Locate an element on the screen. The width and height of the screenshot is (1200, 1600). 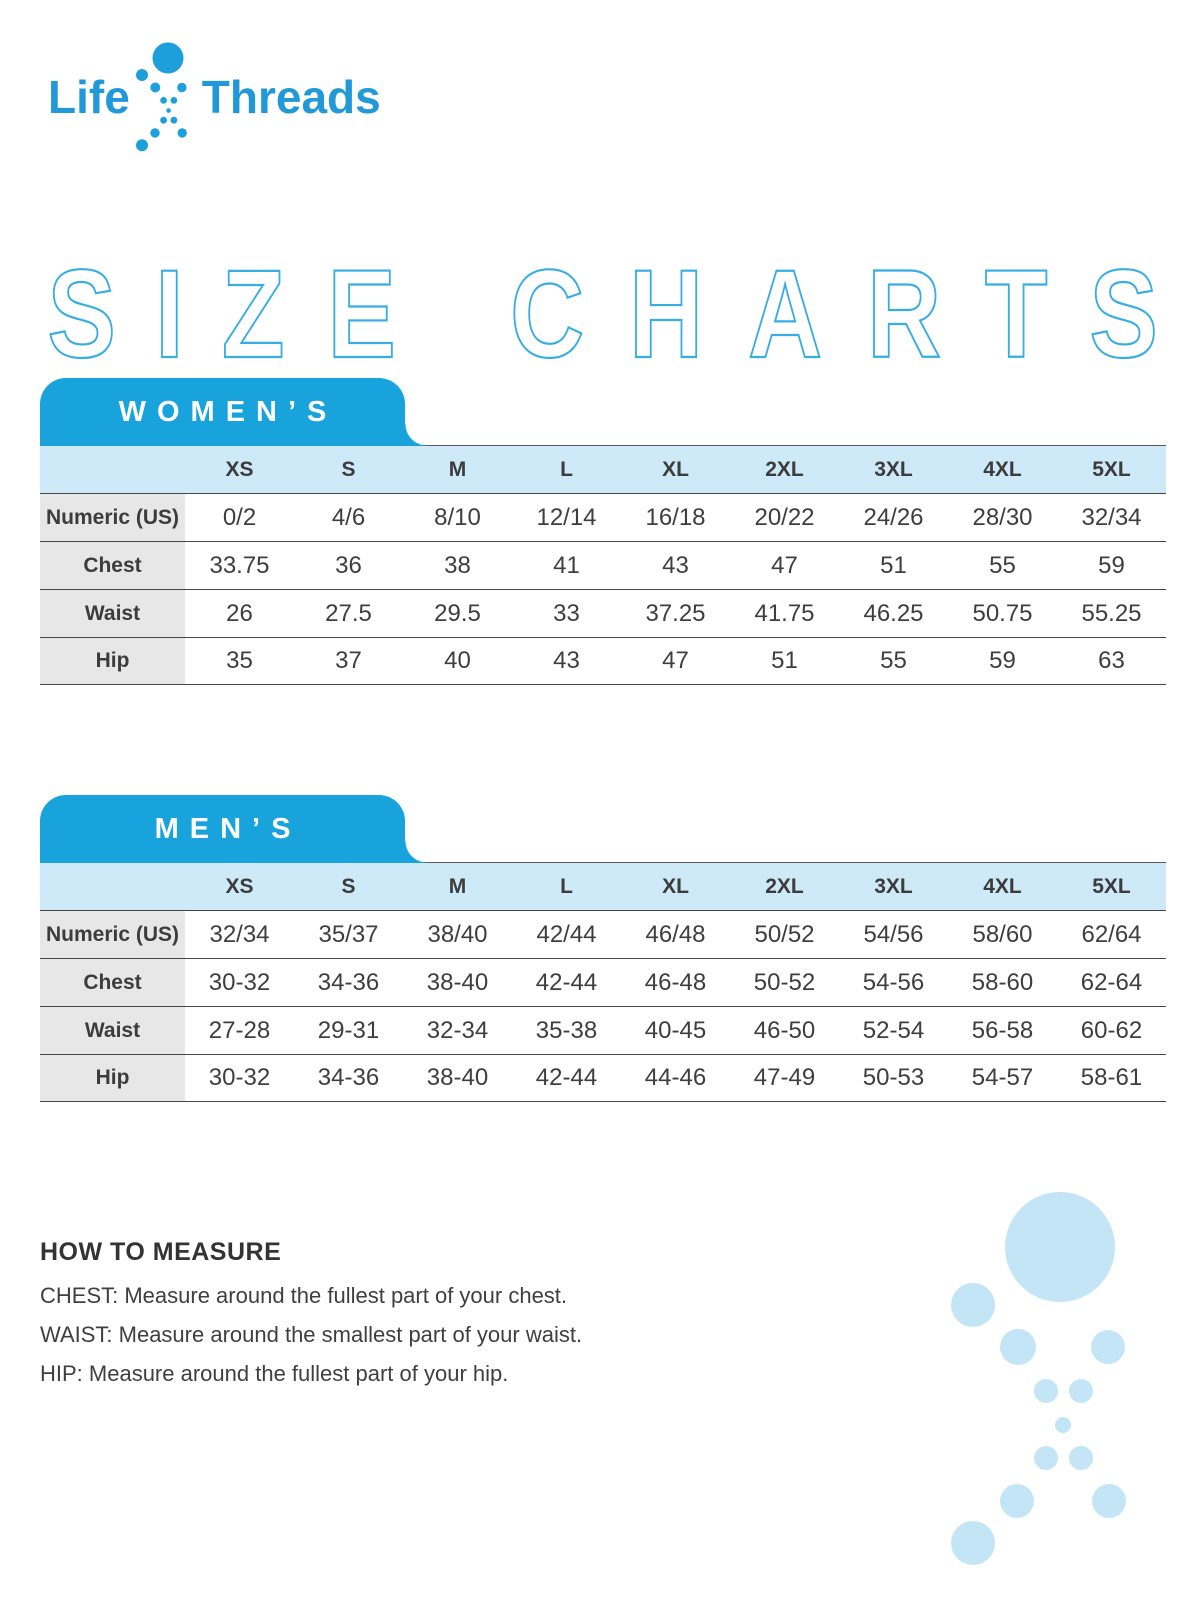
size-header-cell: 2XL is located at coordinates (784, 886).